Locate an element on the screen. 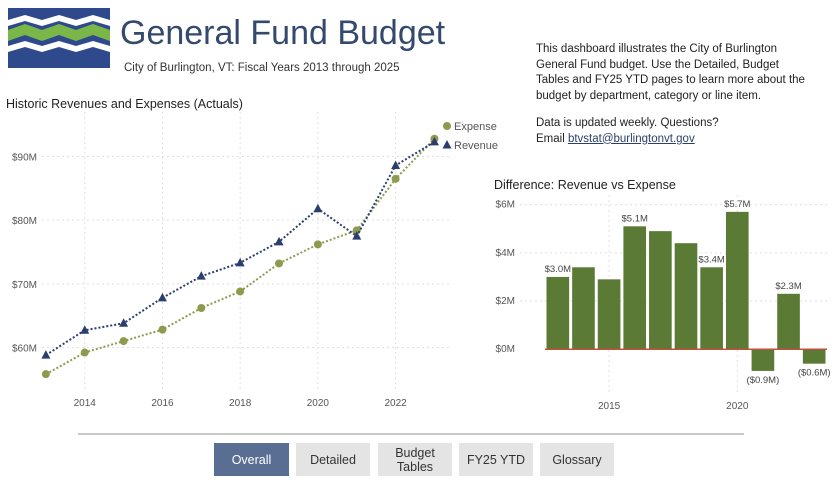  bar-chart-ytick: $4M is located at coordinates (505, 253).